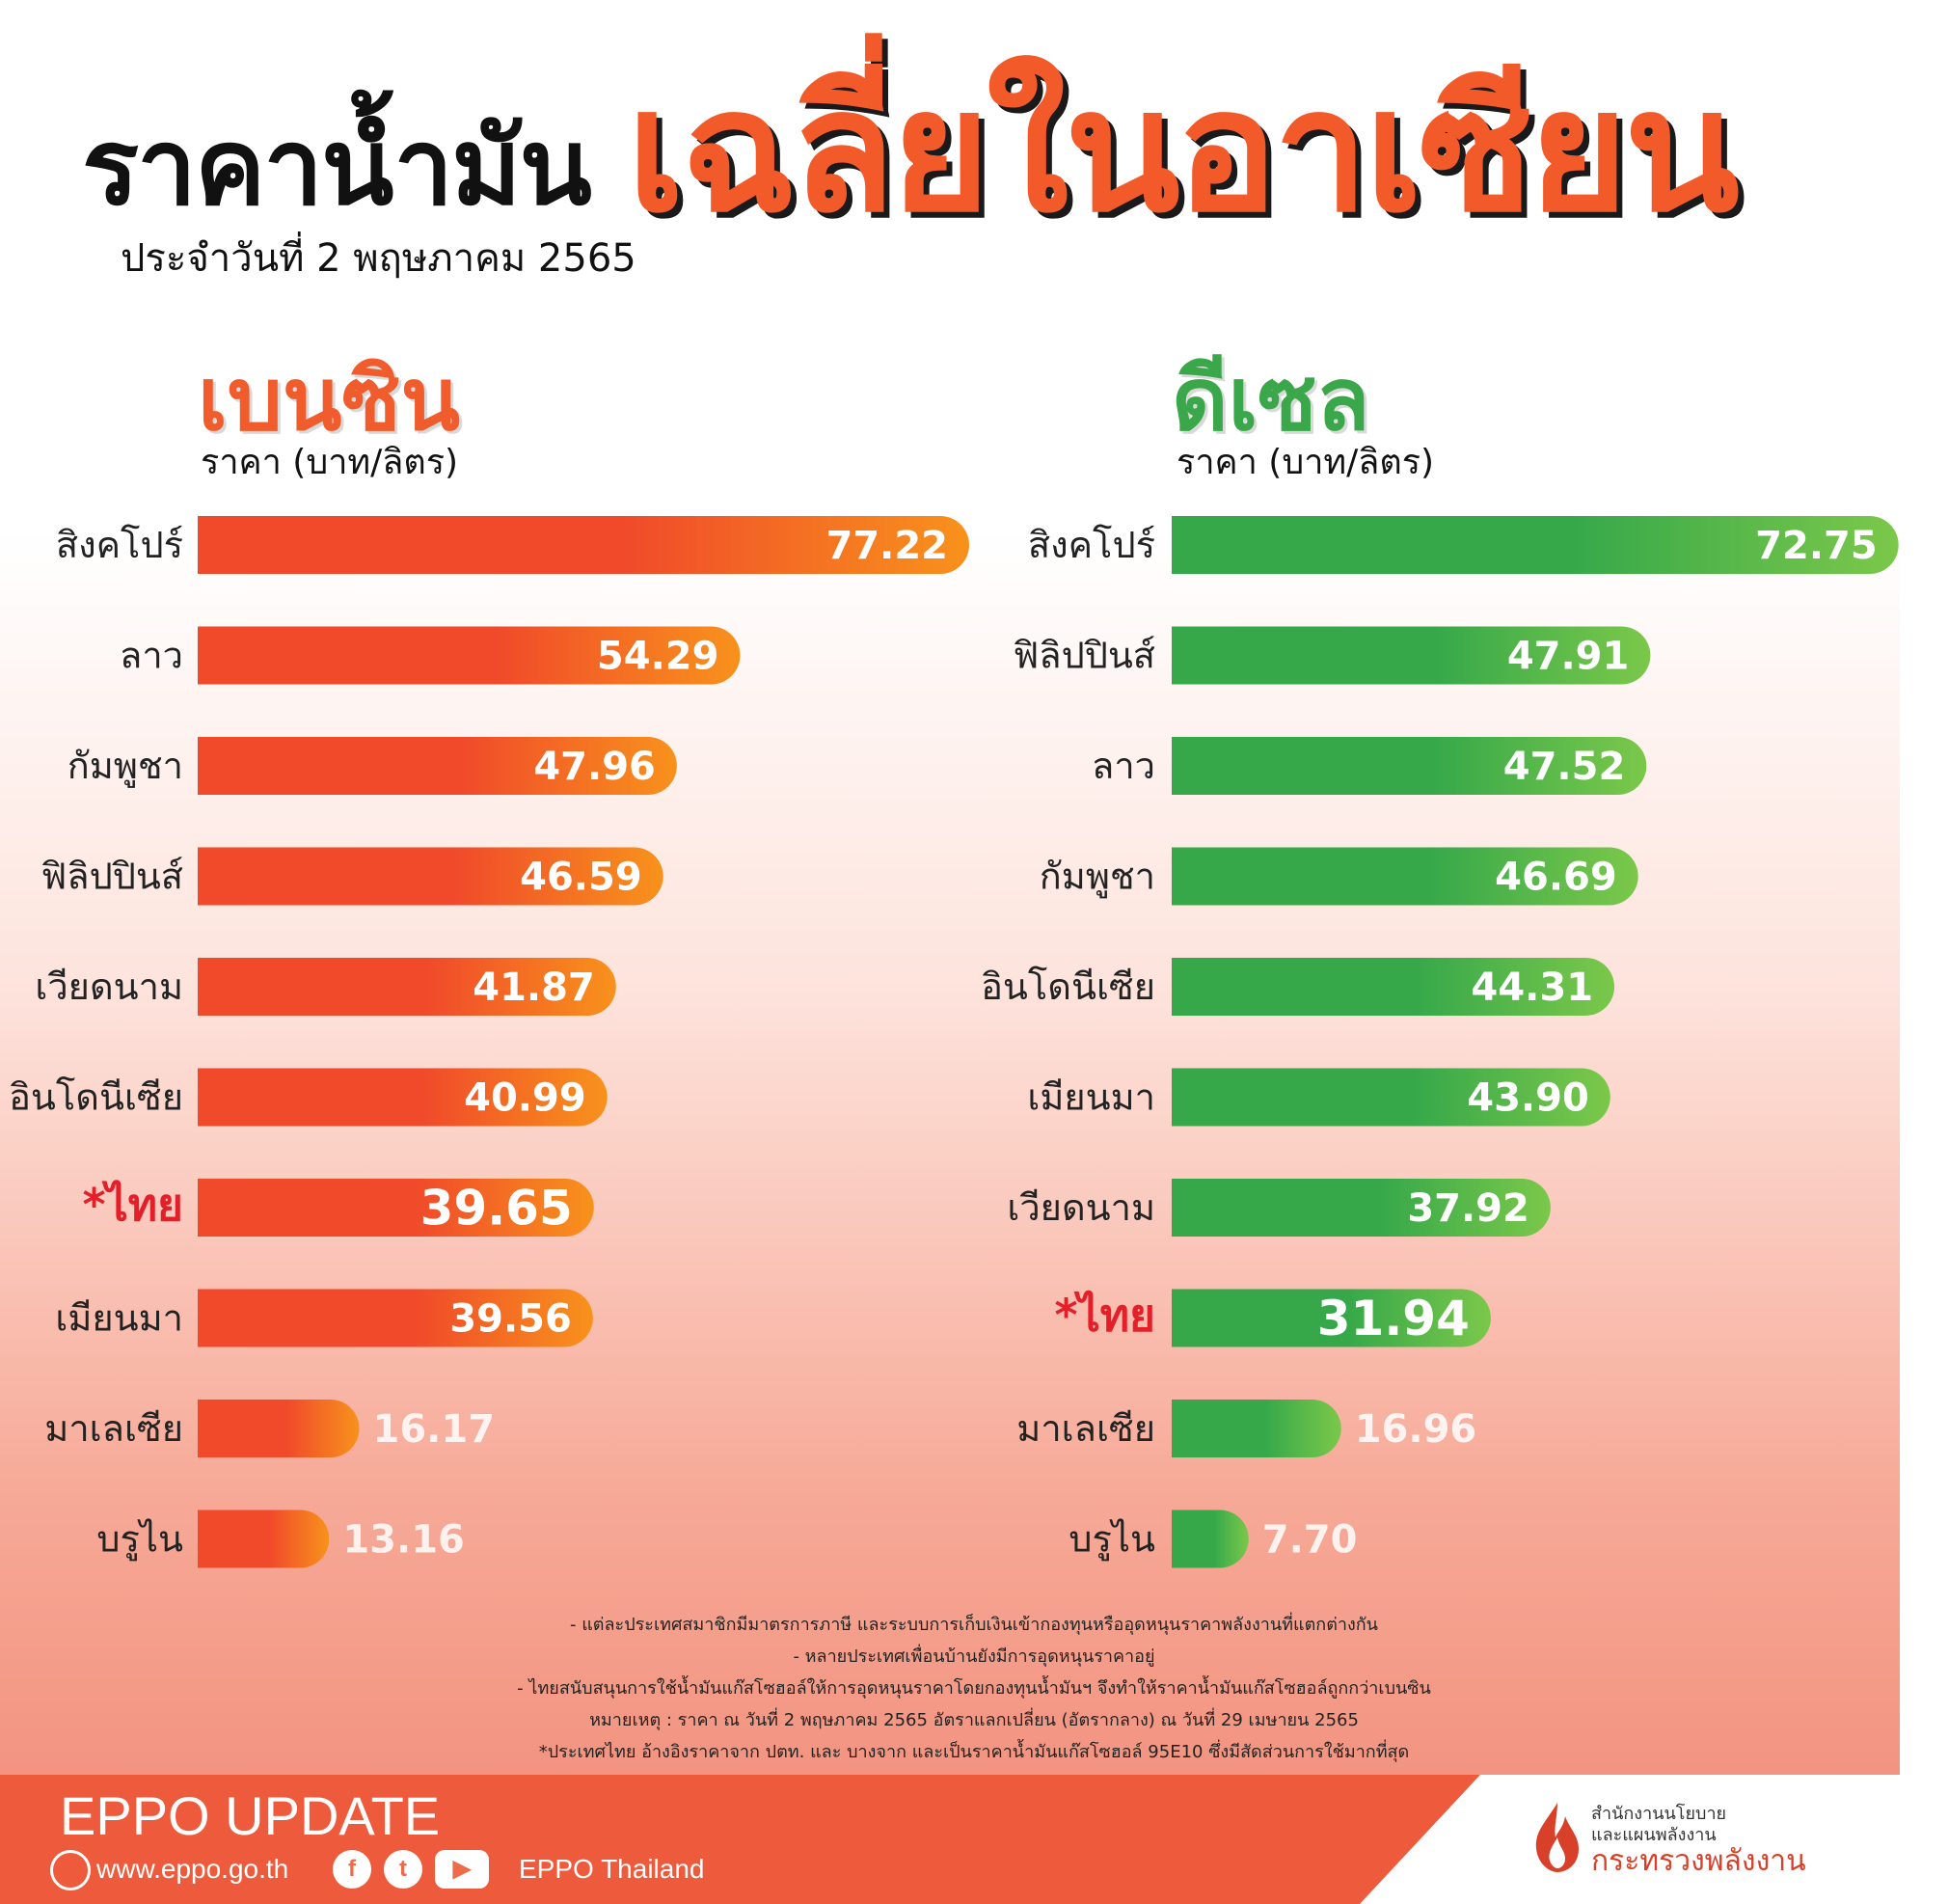  What do you see at coordinates (1310, 1540) in the screenshot?
I see `value-label: 7.70` at bounding box center [1310, 1540].